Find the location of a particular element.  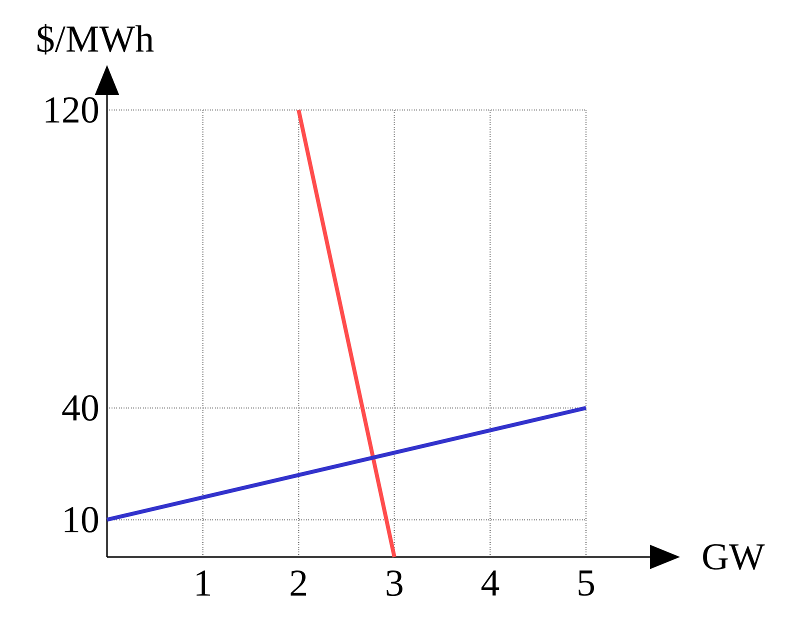

x-tick-label: 3 is located at coordinates (394, 583).